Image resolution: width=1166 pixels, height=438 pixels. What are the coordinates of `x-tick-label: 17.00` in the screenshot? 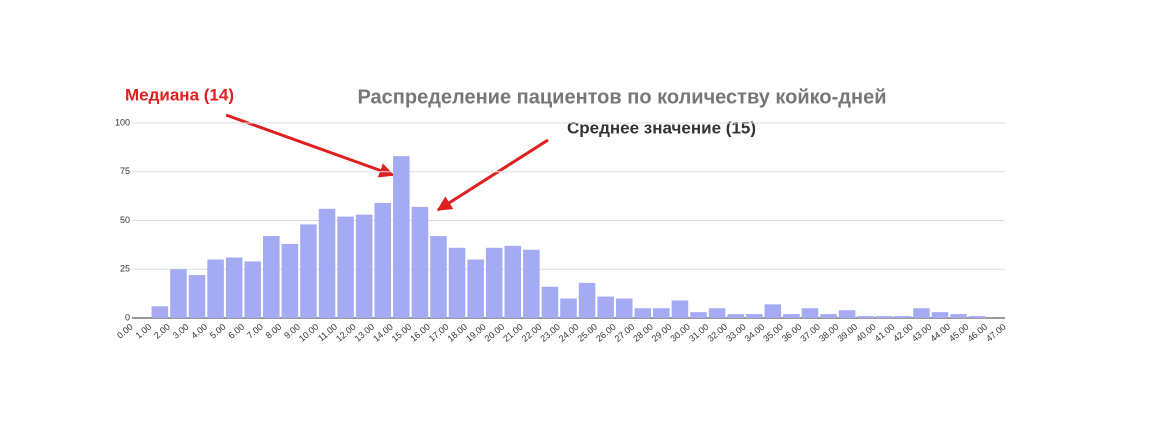 It's located at (439, 333).